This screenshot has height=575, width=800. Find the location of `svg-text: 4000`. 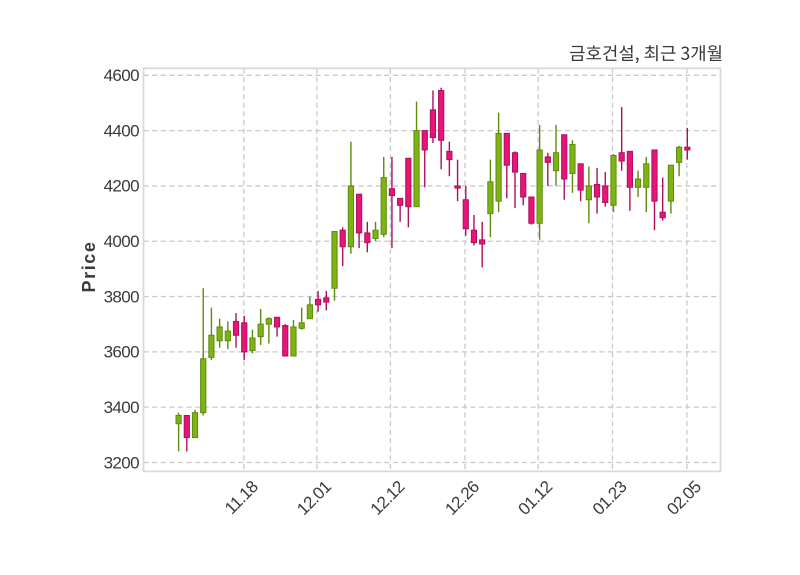

svg-text: 4000 is located at coordinates (122, 241).